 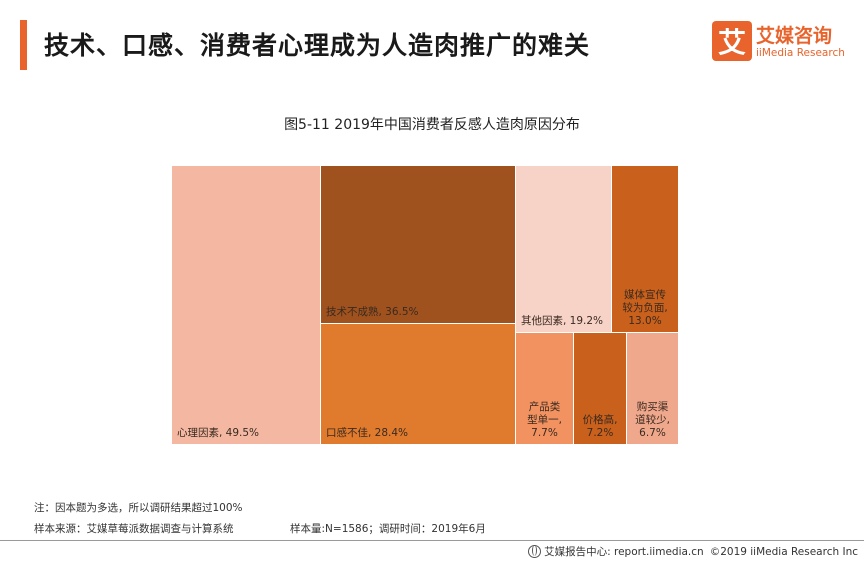 What do you see at coordinates (624, 552) in the screenshot?
I see `report-center-link: 艾媒报告中心: report.iimedia.cn` at bounding box center [624, 552].